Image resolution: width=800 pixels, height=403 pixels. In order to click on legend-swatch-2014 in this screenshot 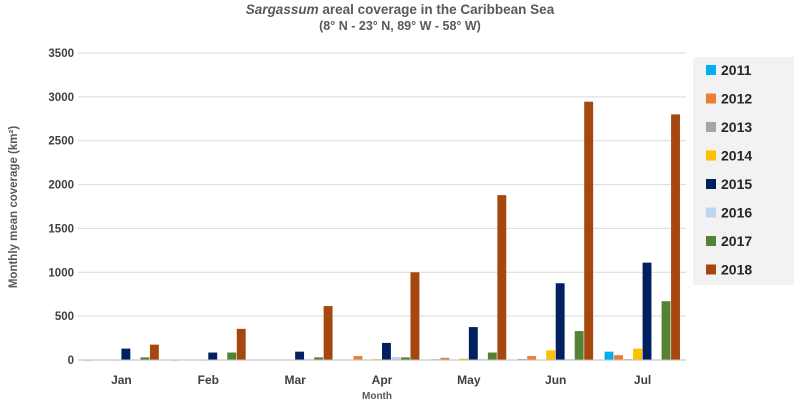, I will do `click(711, 155)`.